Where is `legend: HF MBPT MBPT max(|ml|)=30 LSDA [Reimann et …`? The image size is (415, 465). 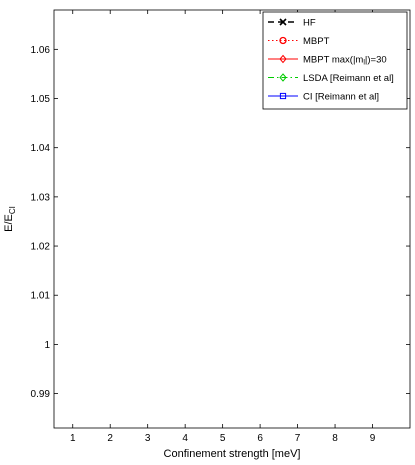 legend: HF MBPT MBPT max(|ml|)=30 LSDA [Reimann et … is located at coordinates (335, 60).